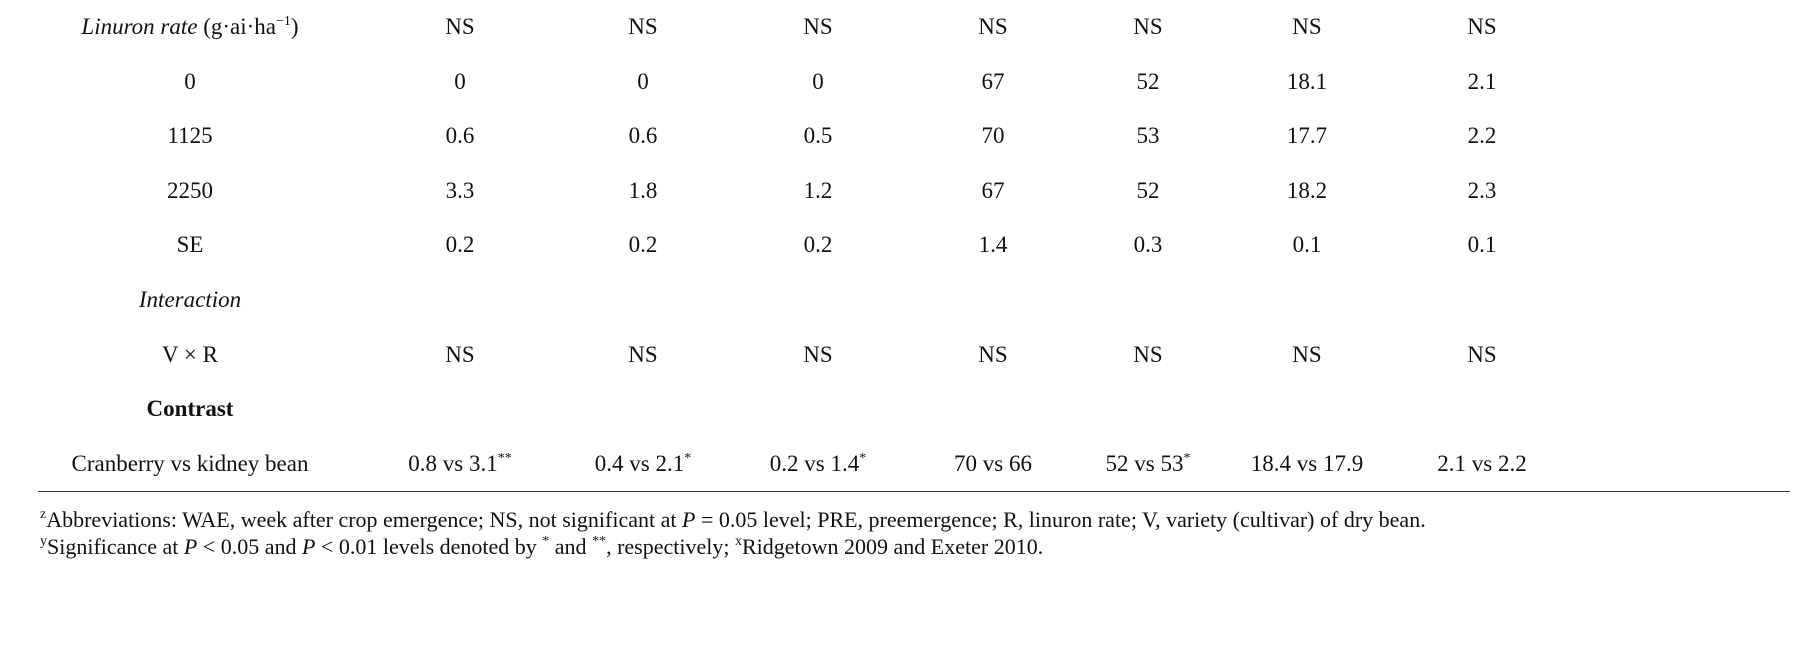  Describe the element at coordinates (1144, 463) in the screenshot. I see `cell-text: 52 vs 53` at that location.